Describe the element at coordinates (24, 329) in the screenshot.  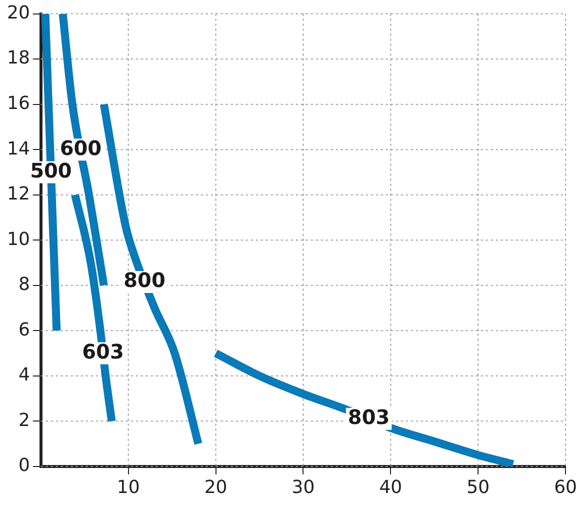
I see `y-tick-label: 6` at that location.